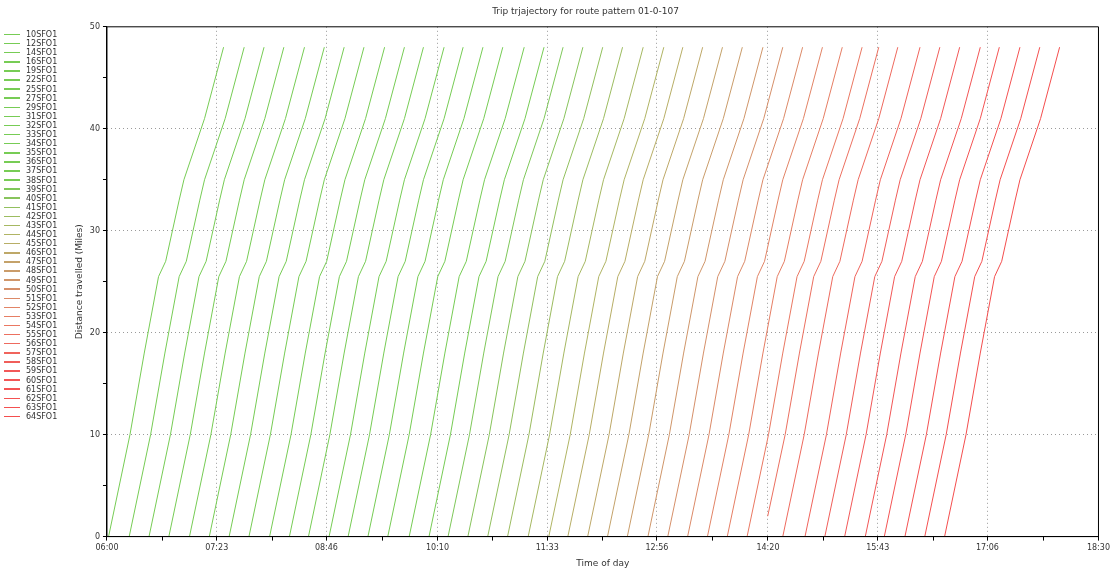  Describe the element at coordinates (42, 71) in the screenshot. I see `legend-label: 19SFO1` at that location.